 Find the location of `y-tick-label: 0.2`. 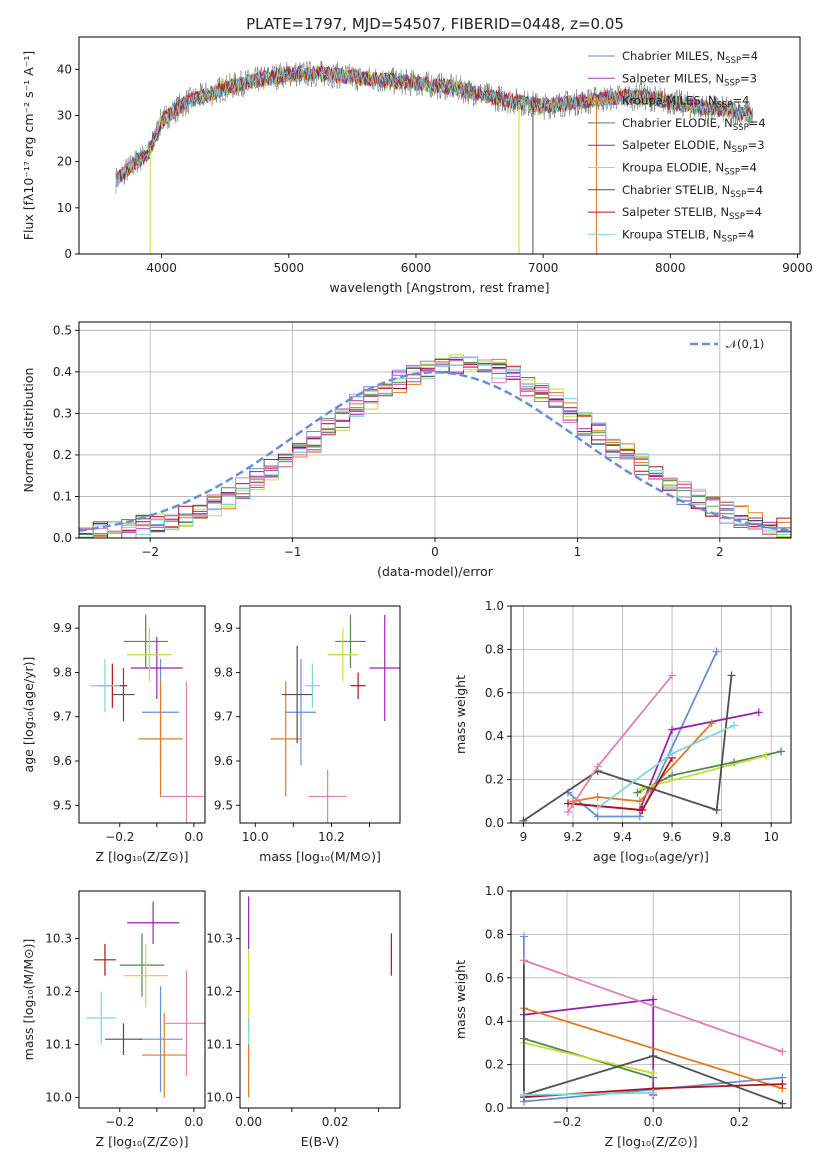

y-tick-label: 0.2 is located at coordinates (62, 455).